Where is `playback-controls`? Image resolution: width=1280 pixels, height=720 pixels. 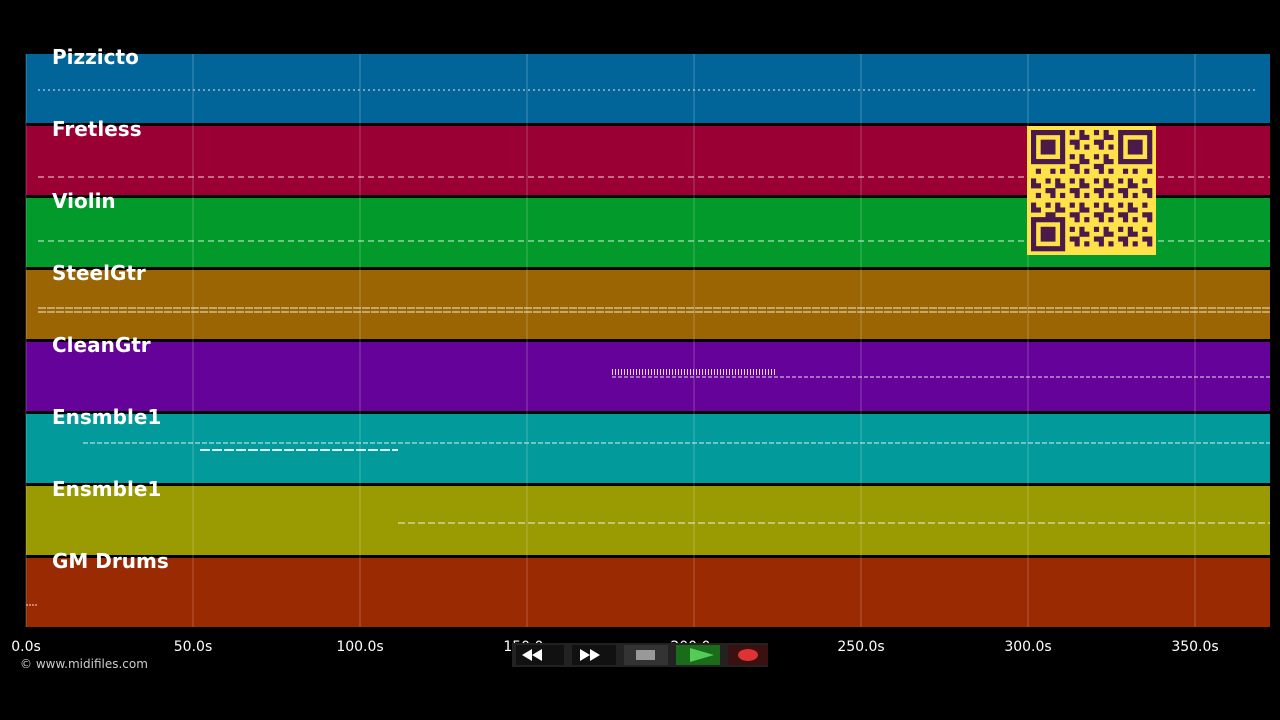
playback-controls is located at coordinates (640, 655).